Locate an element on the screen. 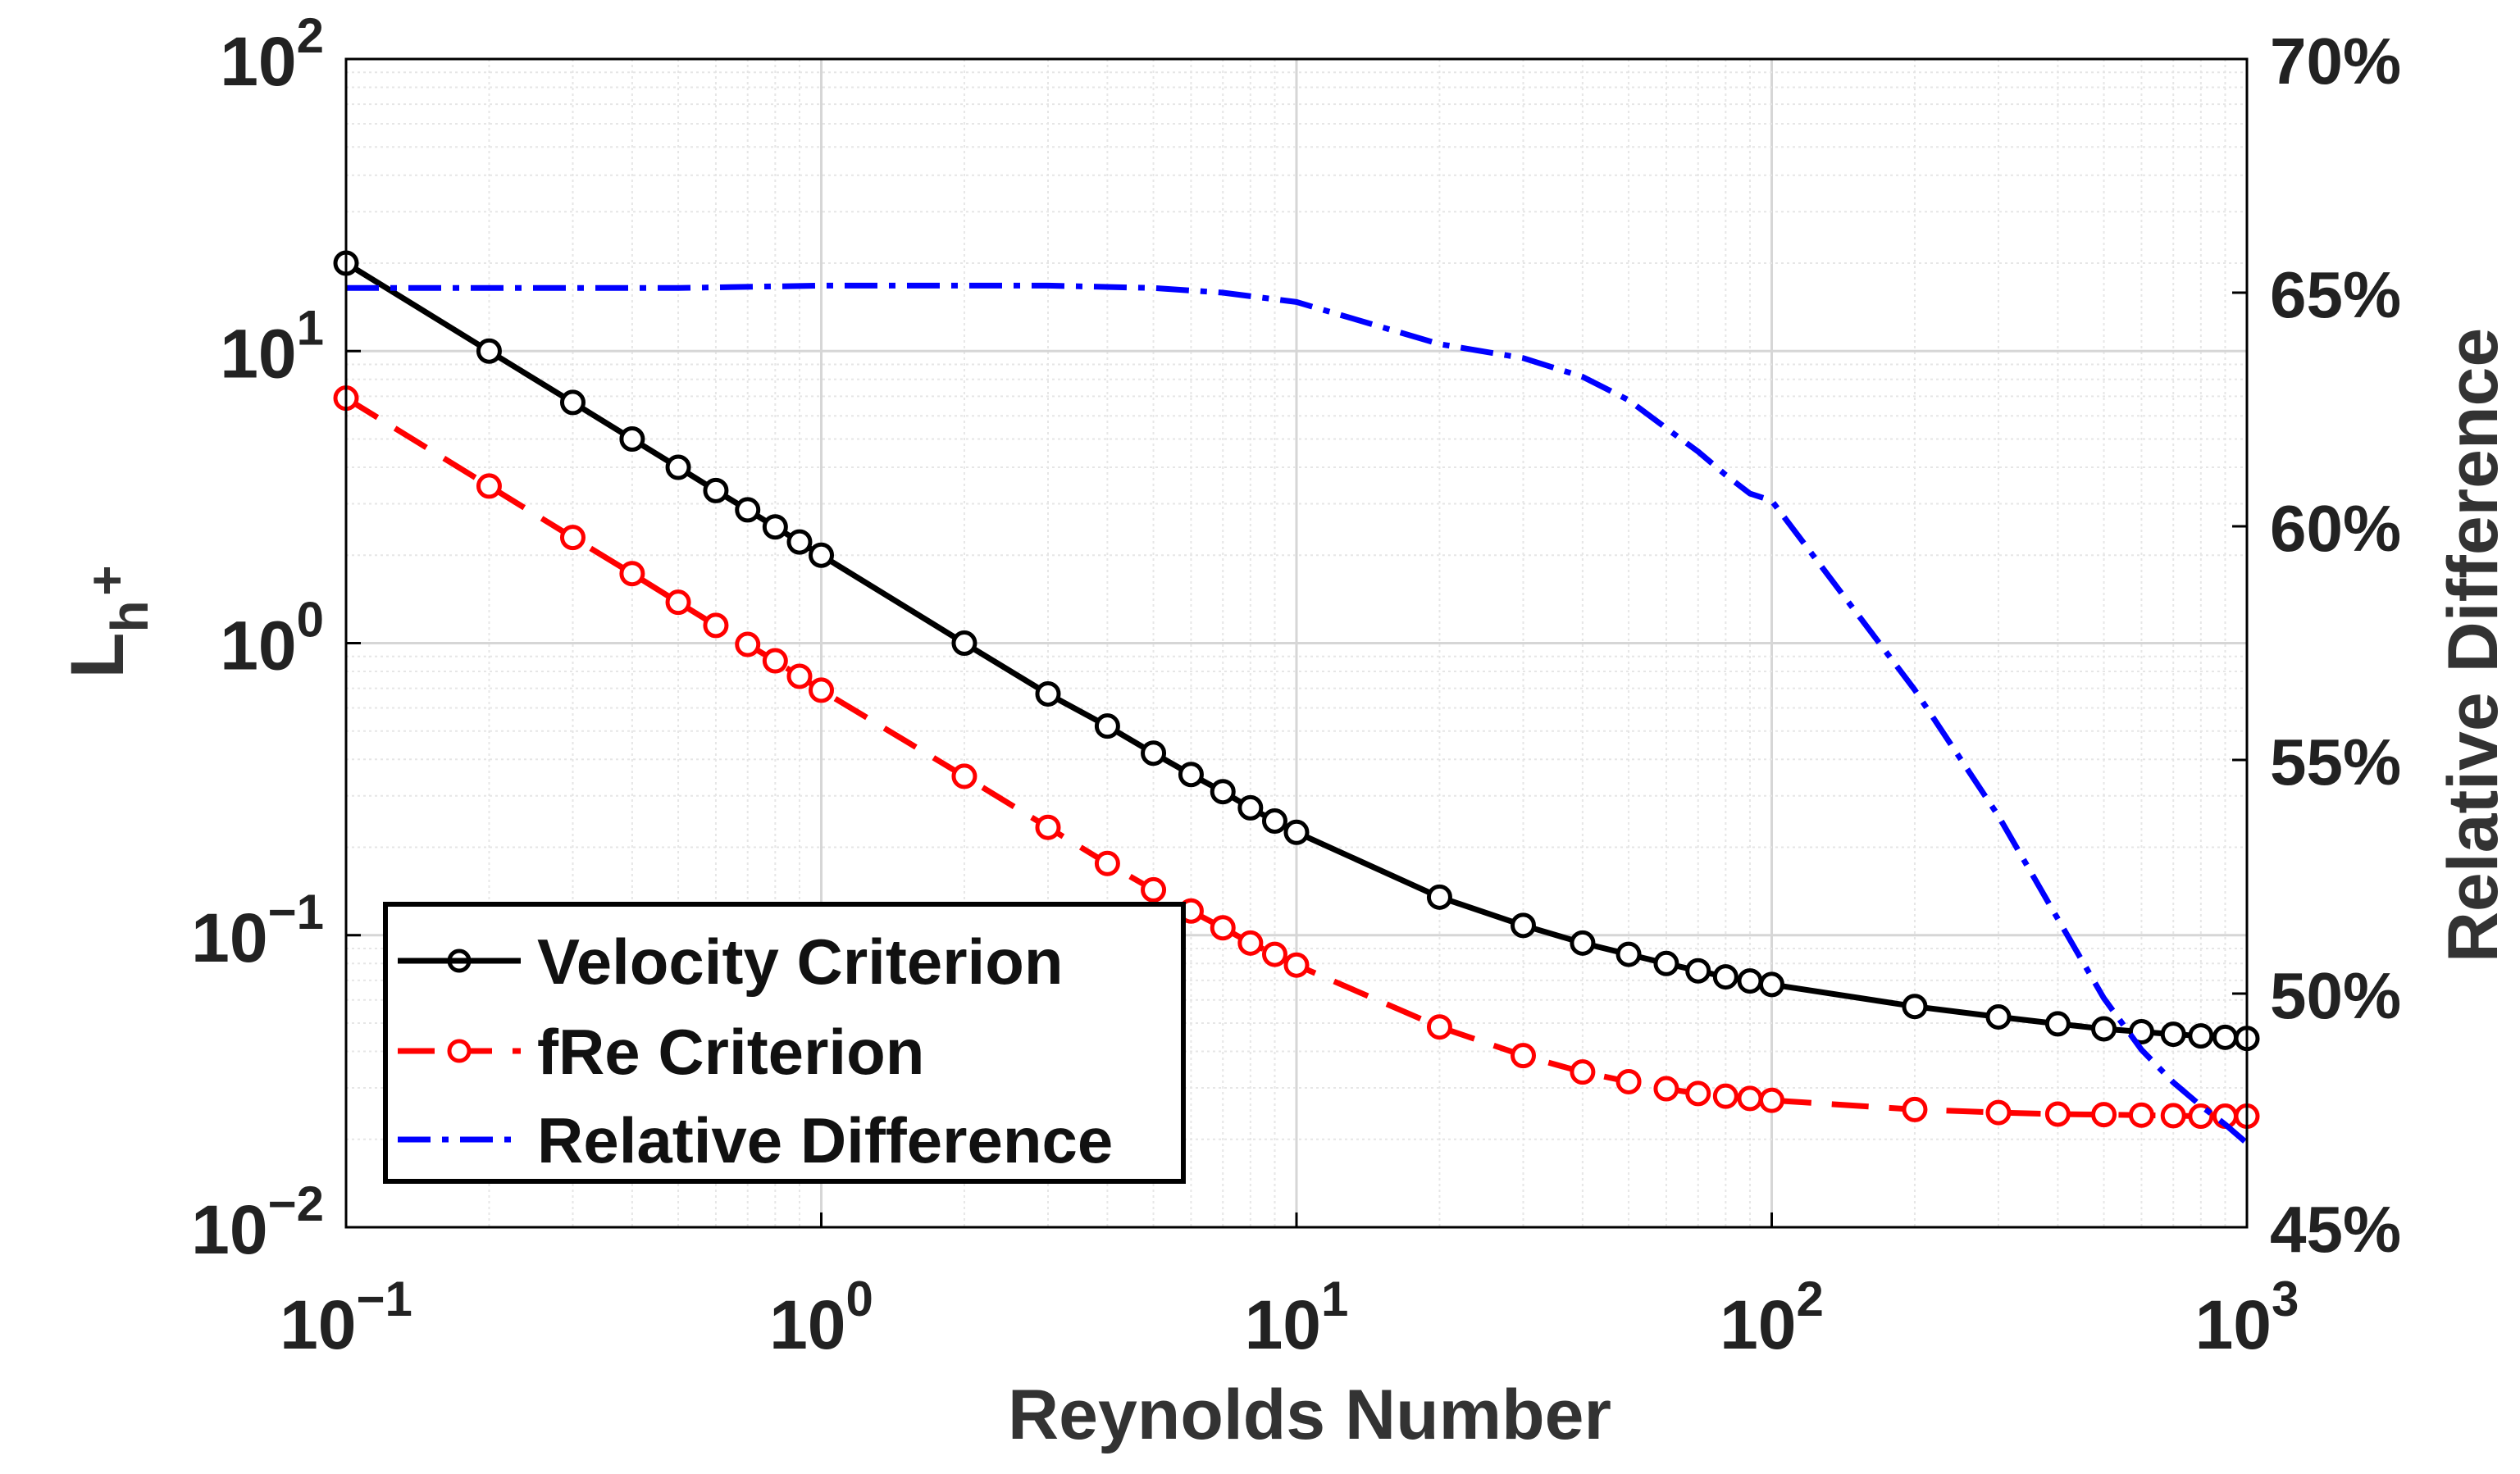  y-axis-label-sup: + is located at coordinates (106, 580).